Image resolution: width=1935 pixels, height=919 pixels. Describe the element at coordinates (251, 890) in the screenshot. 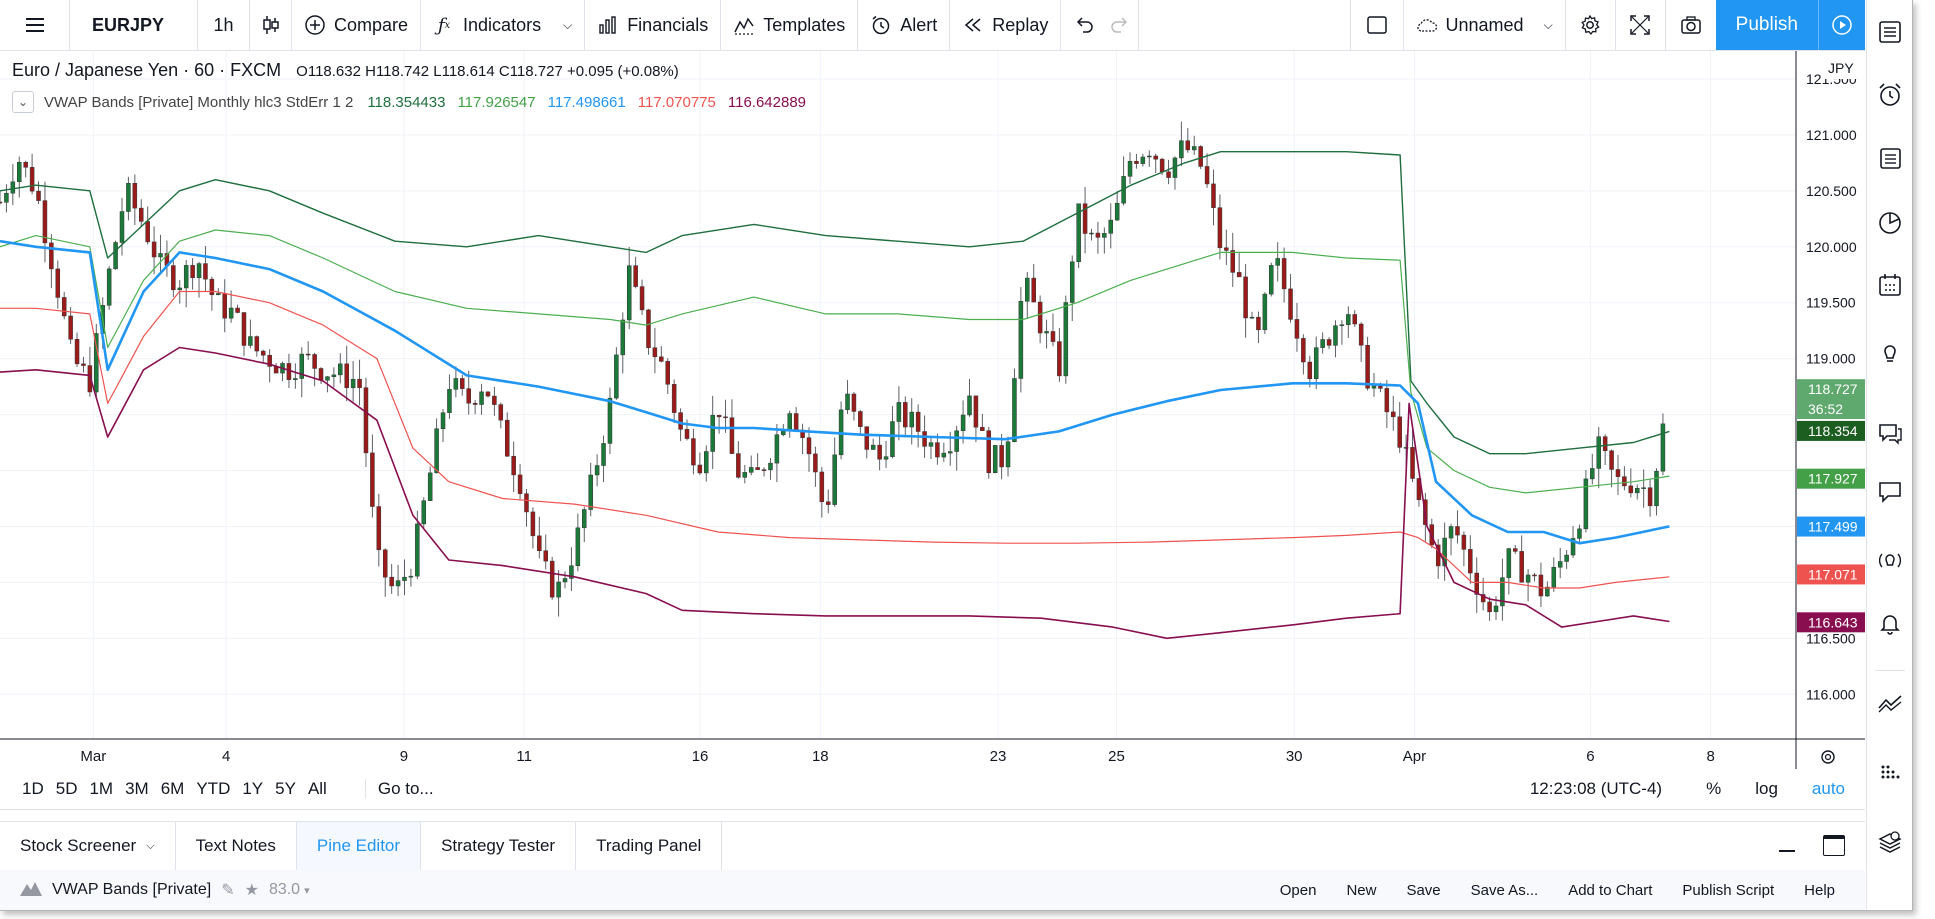

I see `star-icon: ★` at that location.